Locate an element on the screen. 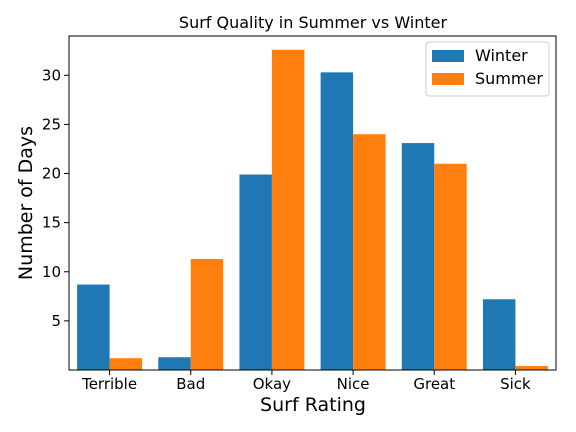 The image size is (576, 432). y-tick-label: 5 is located at coordinates (56, 321).